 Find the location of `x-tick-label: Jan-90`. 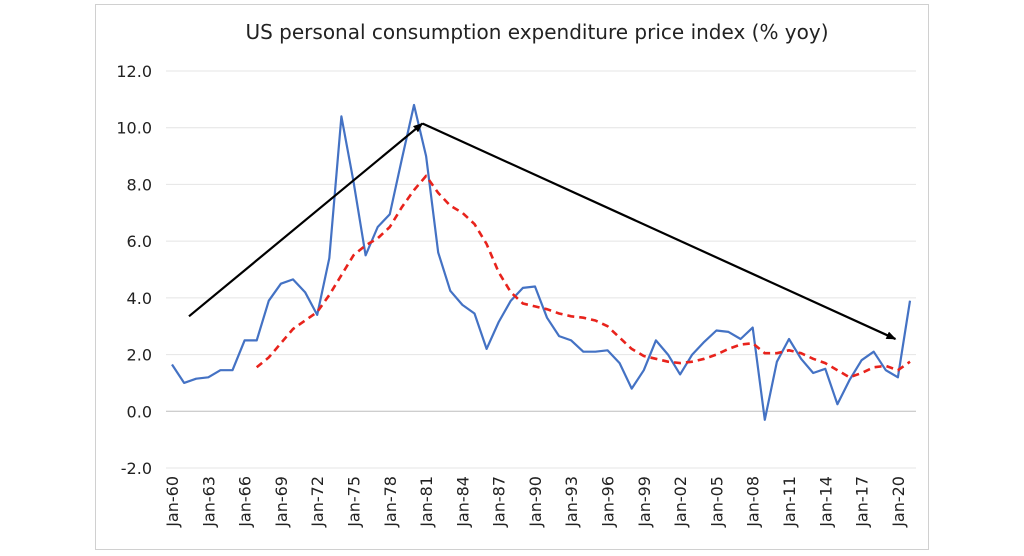

x-tick-label: Jan-90 is located at coordinates (535, 502).